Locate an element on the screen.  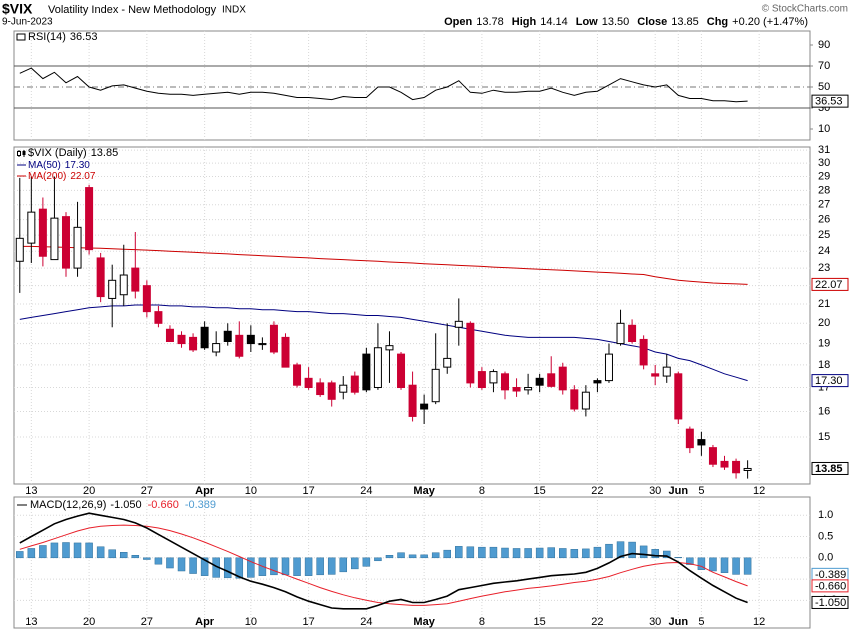
y-tick-label: 27 is located at coordinates (824, 205).